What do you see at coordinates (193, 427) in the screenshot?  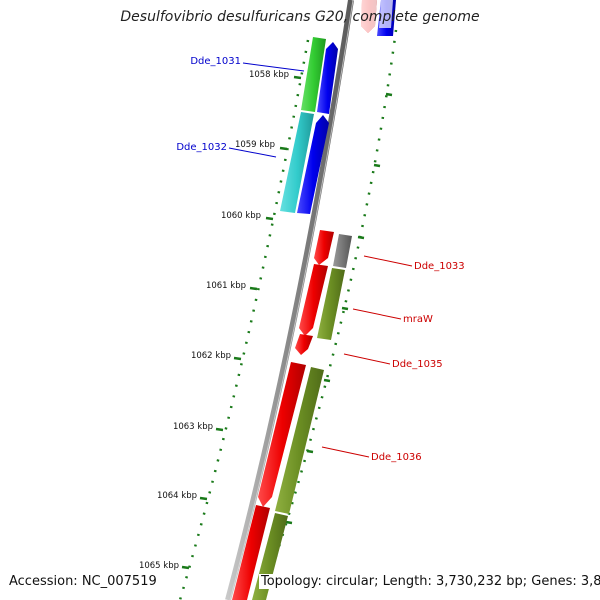 I see `tick-label: 1063 kbp` at bounding box center [193, 427].